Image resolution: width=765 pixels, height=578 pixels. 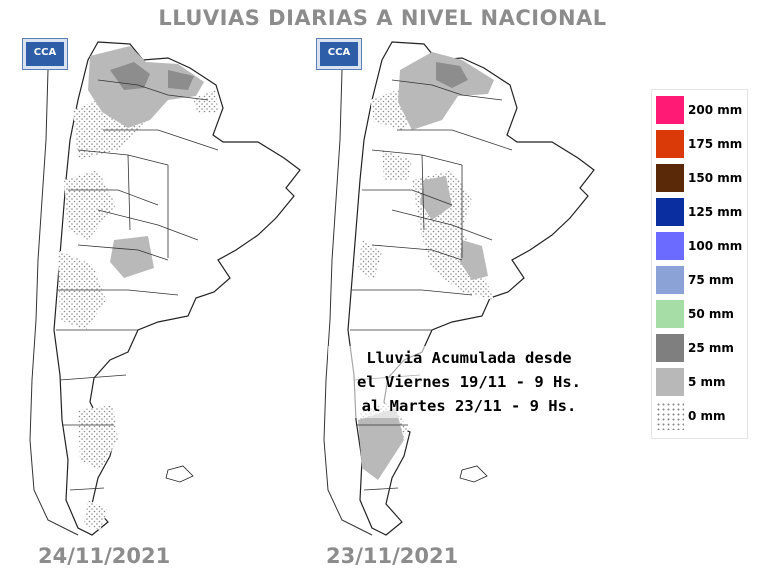 What do you see at coordinates (469, 358) in the screenshot?
I see `note-line-1: Lluvia Acumulada desde` at bounding box center [469, 358].